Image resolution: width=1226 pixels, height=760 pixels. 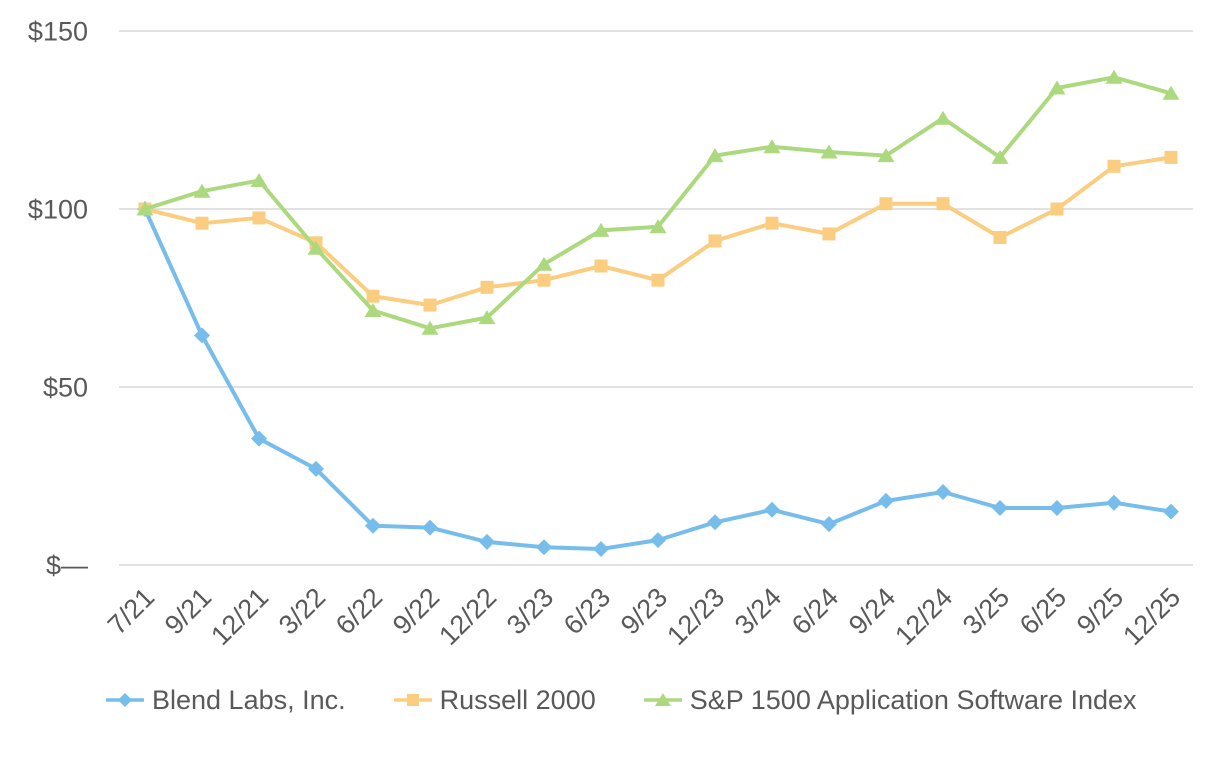 I want to click on x-axis-label: 3/24, so click(x=758, y=611).